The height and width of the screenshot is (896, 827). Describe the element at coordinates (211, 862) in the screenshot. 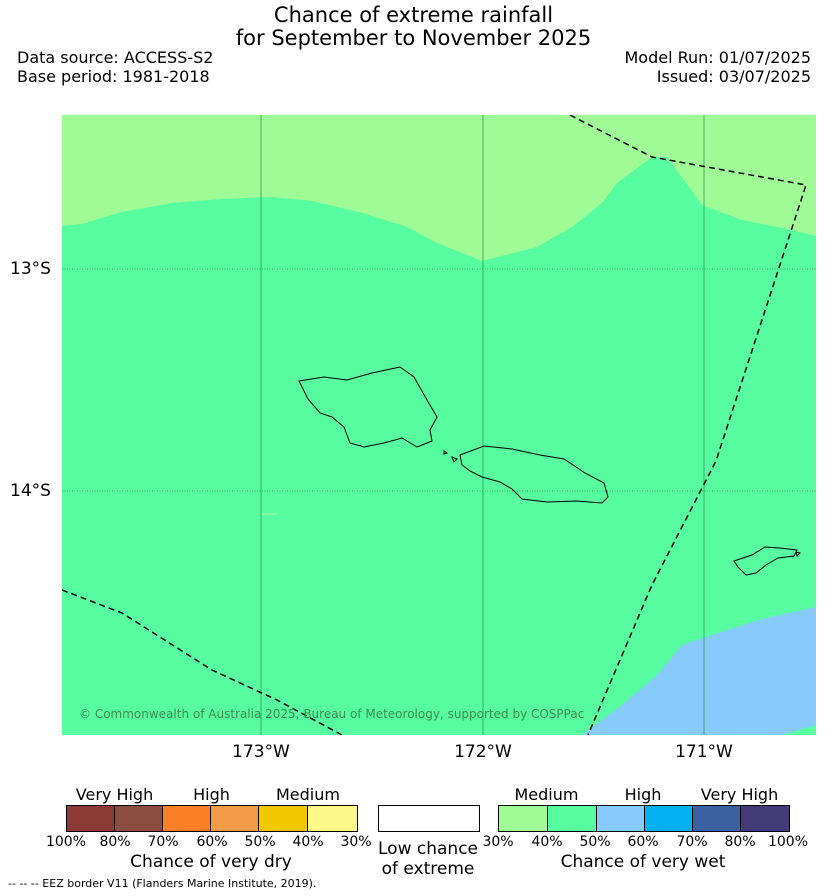

I see `dry-caption: Chance of very dry` at that location.